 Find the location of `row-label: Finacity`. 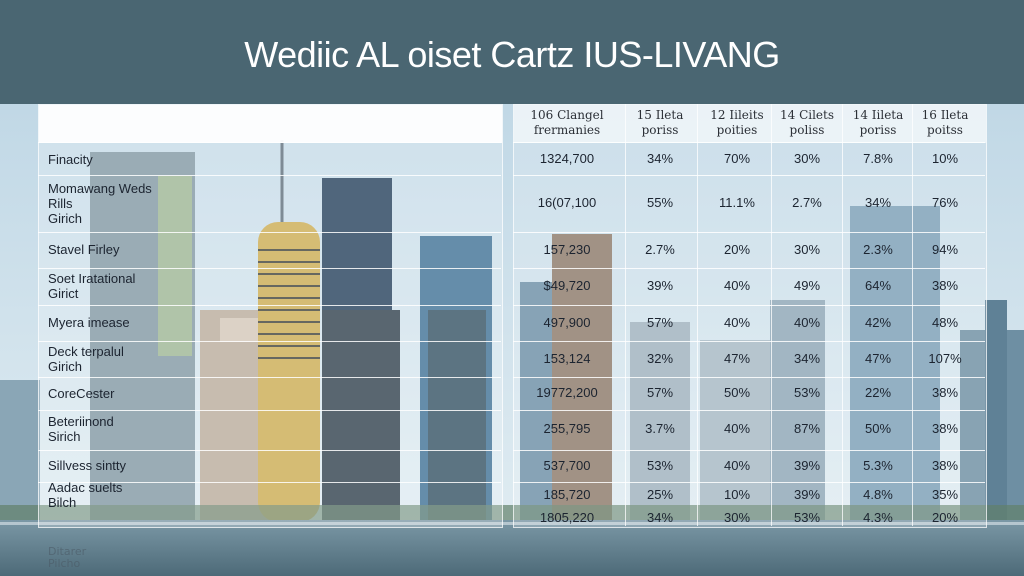

row-label: Finacity is located at coordinates (70, 159).